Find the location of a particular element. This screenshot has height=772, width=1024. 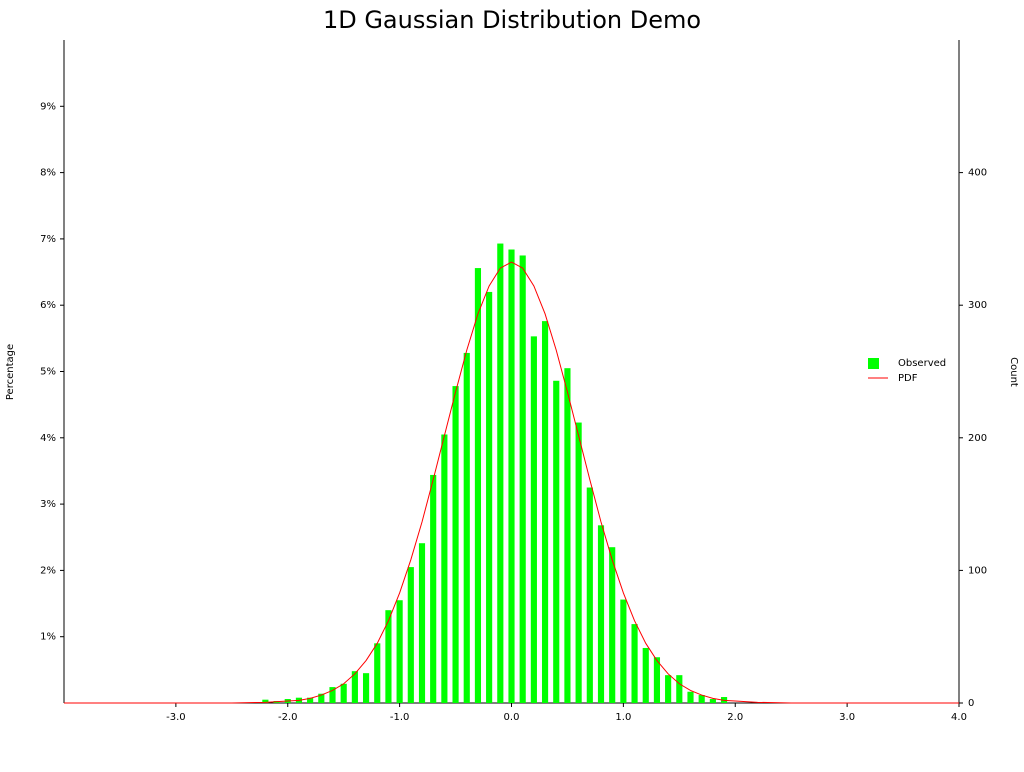

y2-tick-label: 400 is located at coordinates (977, 173).